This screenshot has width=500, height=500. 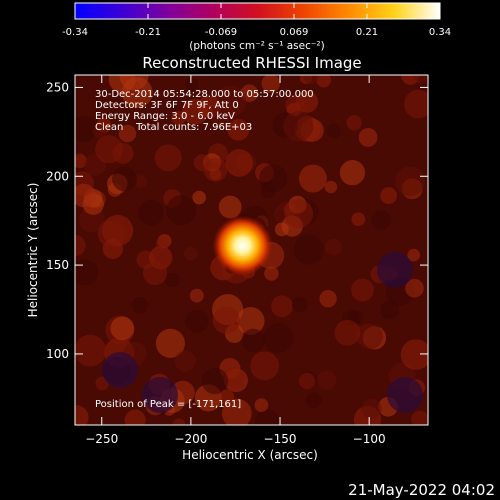 What do you see at coordinates (251, 63) in the screenshot?
I see `plot-title: Reconstructed RHESSI Image` at bounding box center [251, 63].